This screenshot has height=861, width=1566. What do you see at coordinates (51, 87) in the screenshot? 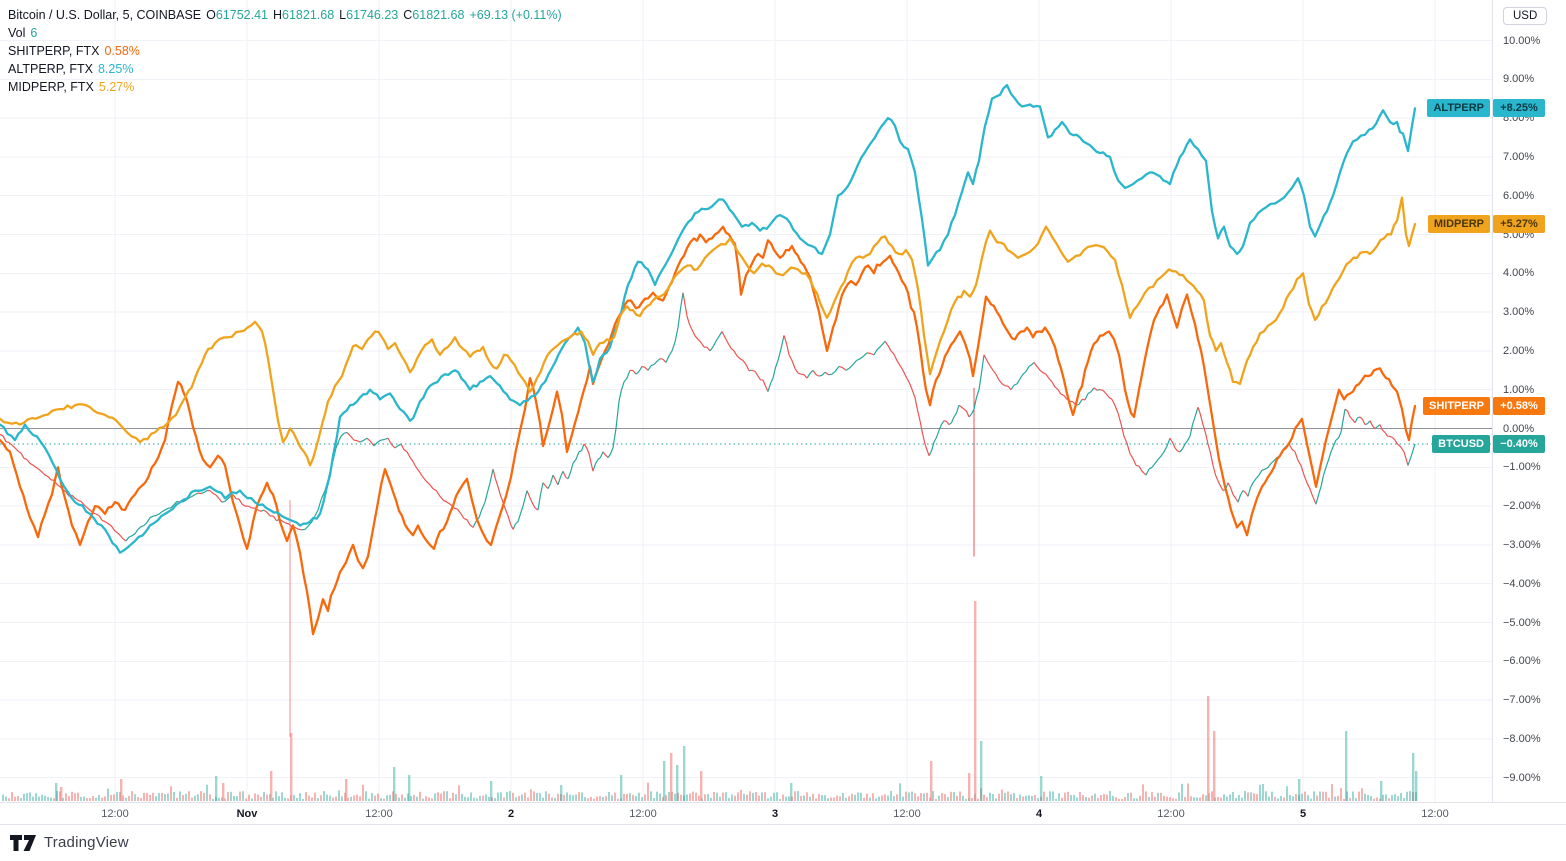
I see `compare-name: MIDPERP, FTX` at bounding box center [51, 87].